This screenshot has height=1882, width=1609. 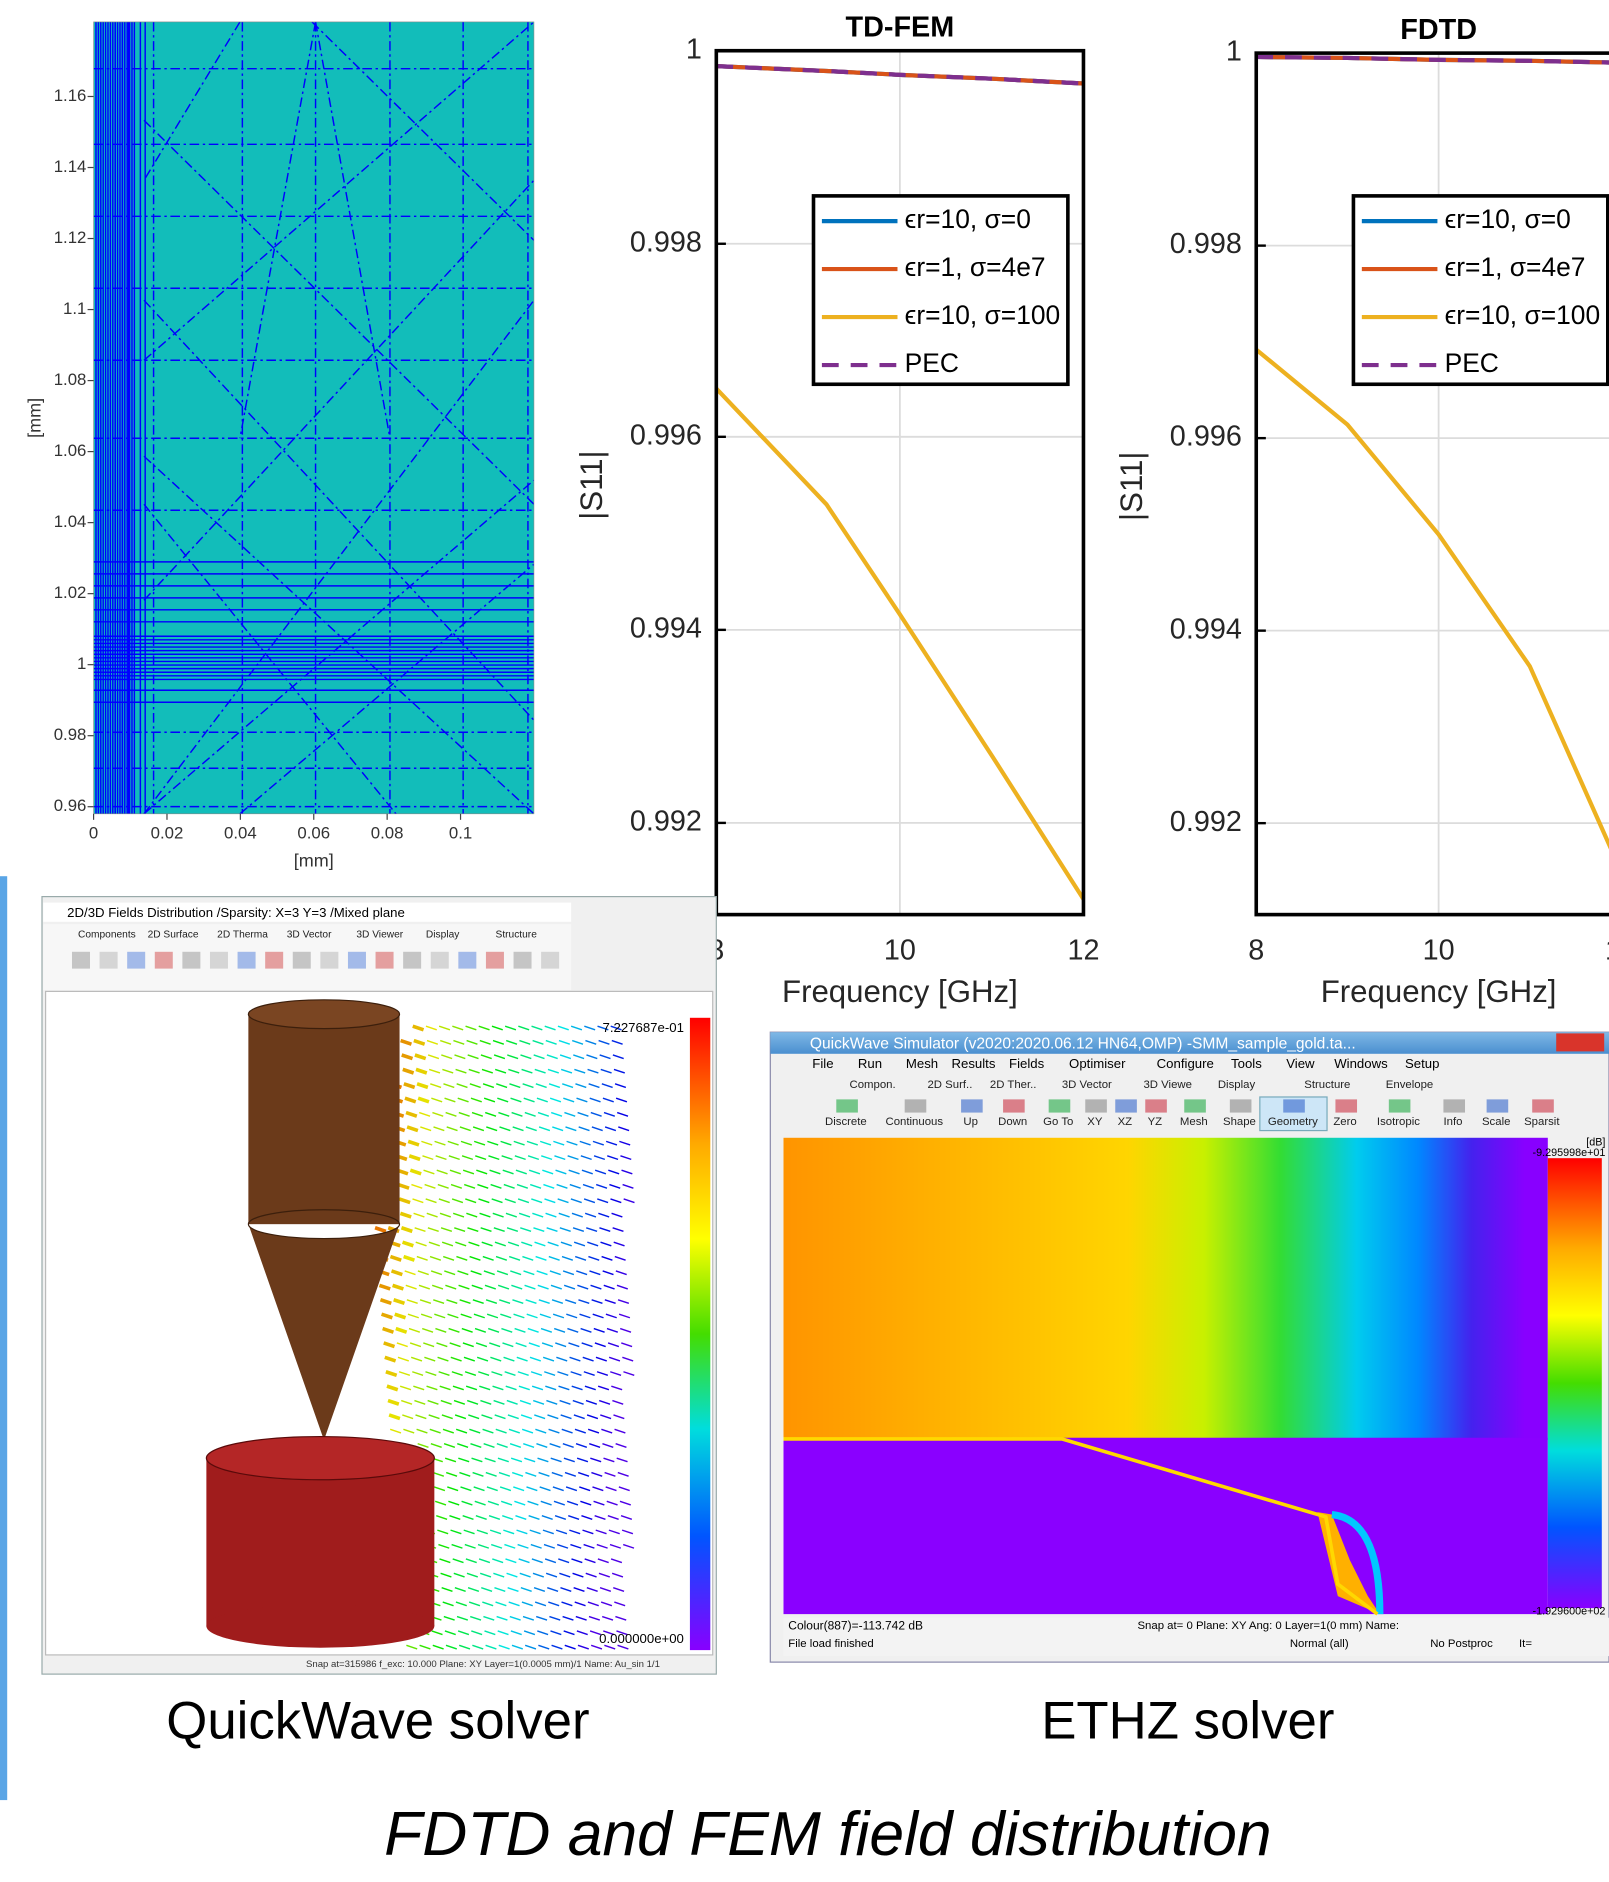 What do you see at coordinates (1580, 1042) in the screenshot?
I see `close-button` at bounding box center [1580, 1042].